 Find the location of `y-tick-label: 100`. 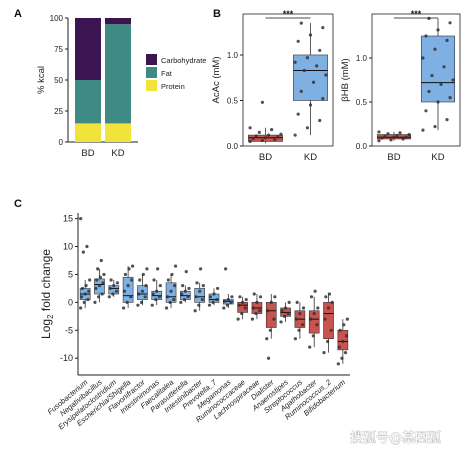

y-tick-label: 100 is located at coordinates (57, 18).